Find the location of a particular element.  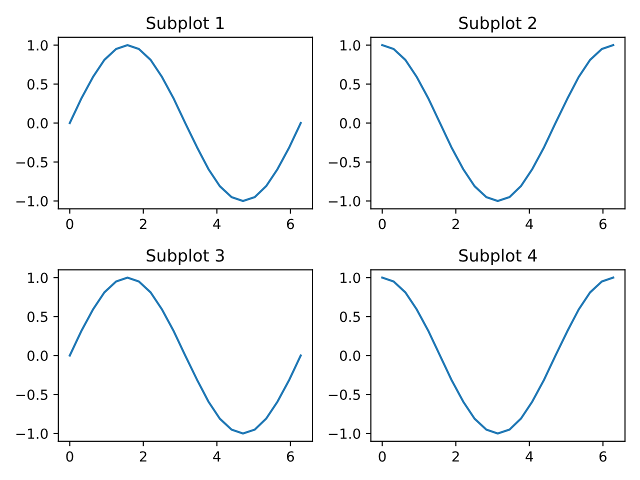

chart-title: Subplot 2 is located at coordinates (497, 24).